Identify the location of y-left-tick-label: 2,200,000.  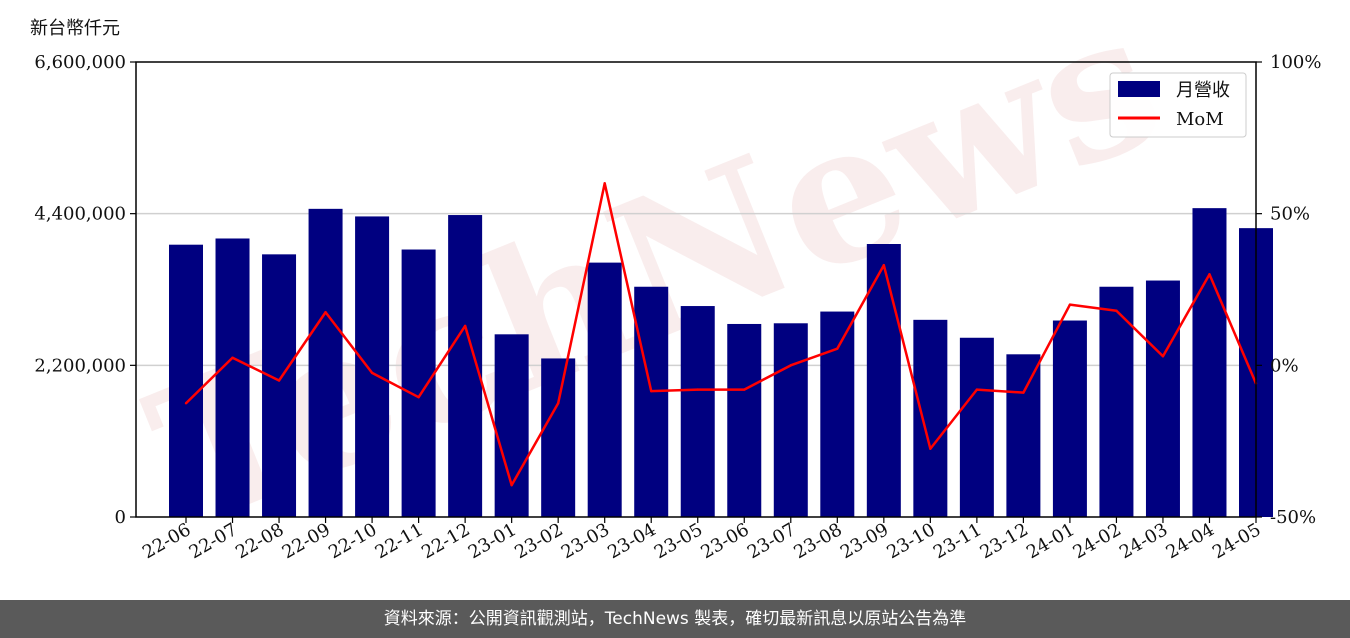
(80, 365).